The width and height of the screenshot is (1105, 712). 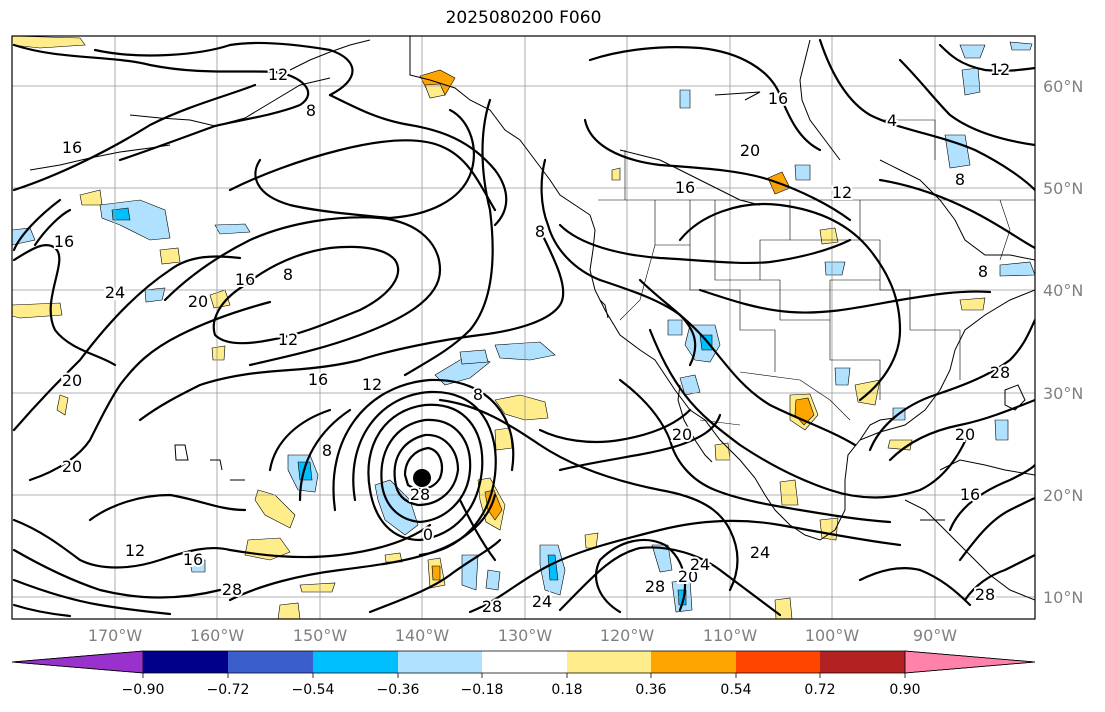 What do you see at coordinates (651, 690) in the screenshot?
I see `colorbar-tick-label: 0.36` at bounding box center [651, 690].